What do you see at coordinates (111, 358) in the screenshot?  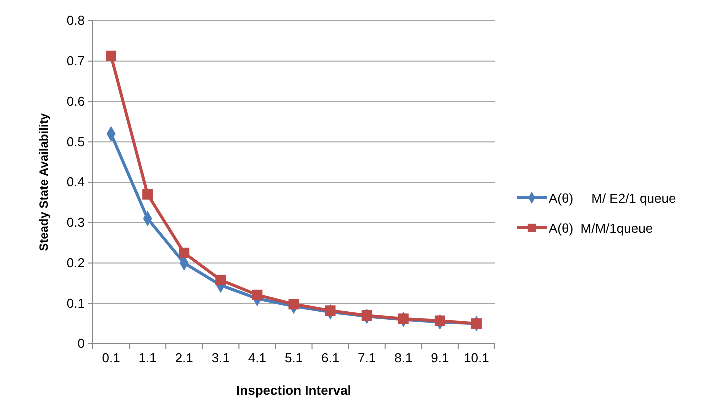 I see `x-tick-label: 0.1` at bounding box center [111, 358].